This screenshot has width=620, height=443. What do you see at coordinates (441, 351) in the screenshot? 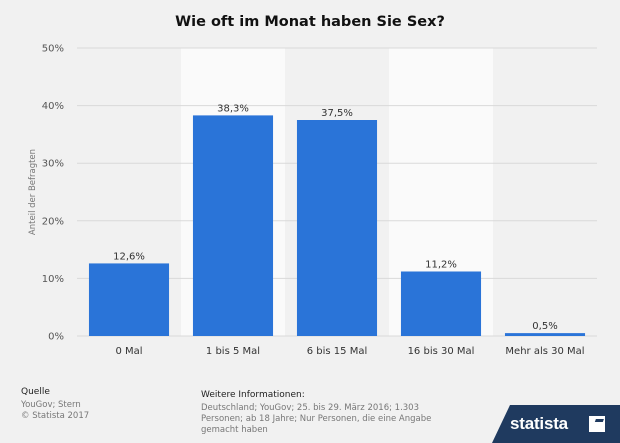
I see `x-tick-label: 16 bis 30 Mal` at bounding box center [441, 351].